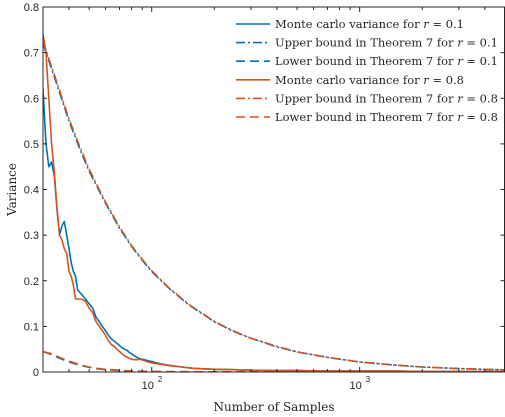  I want to click on y-tick-label: 0.5, so click(31, 145).